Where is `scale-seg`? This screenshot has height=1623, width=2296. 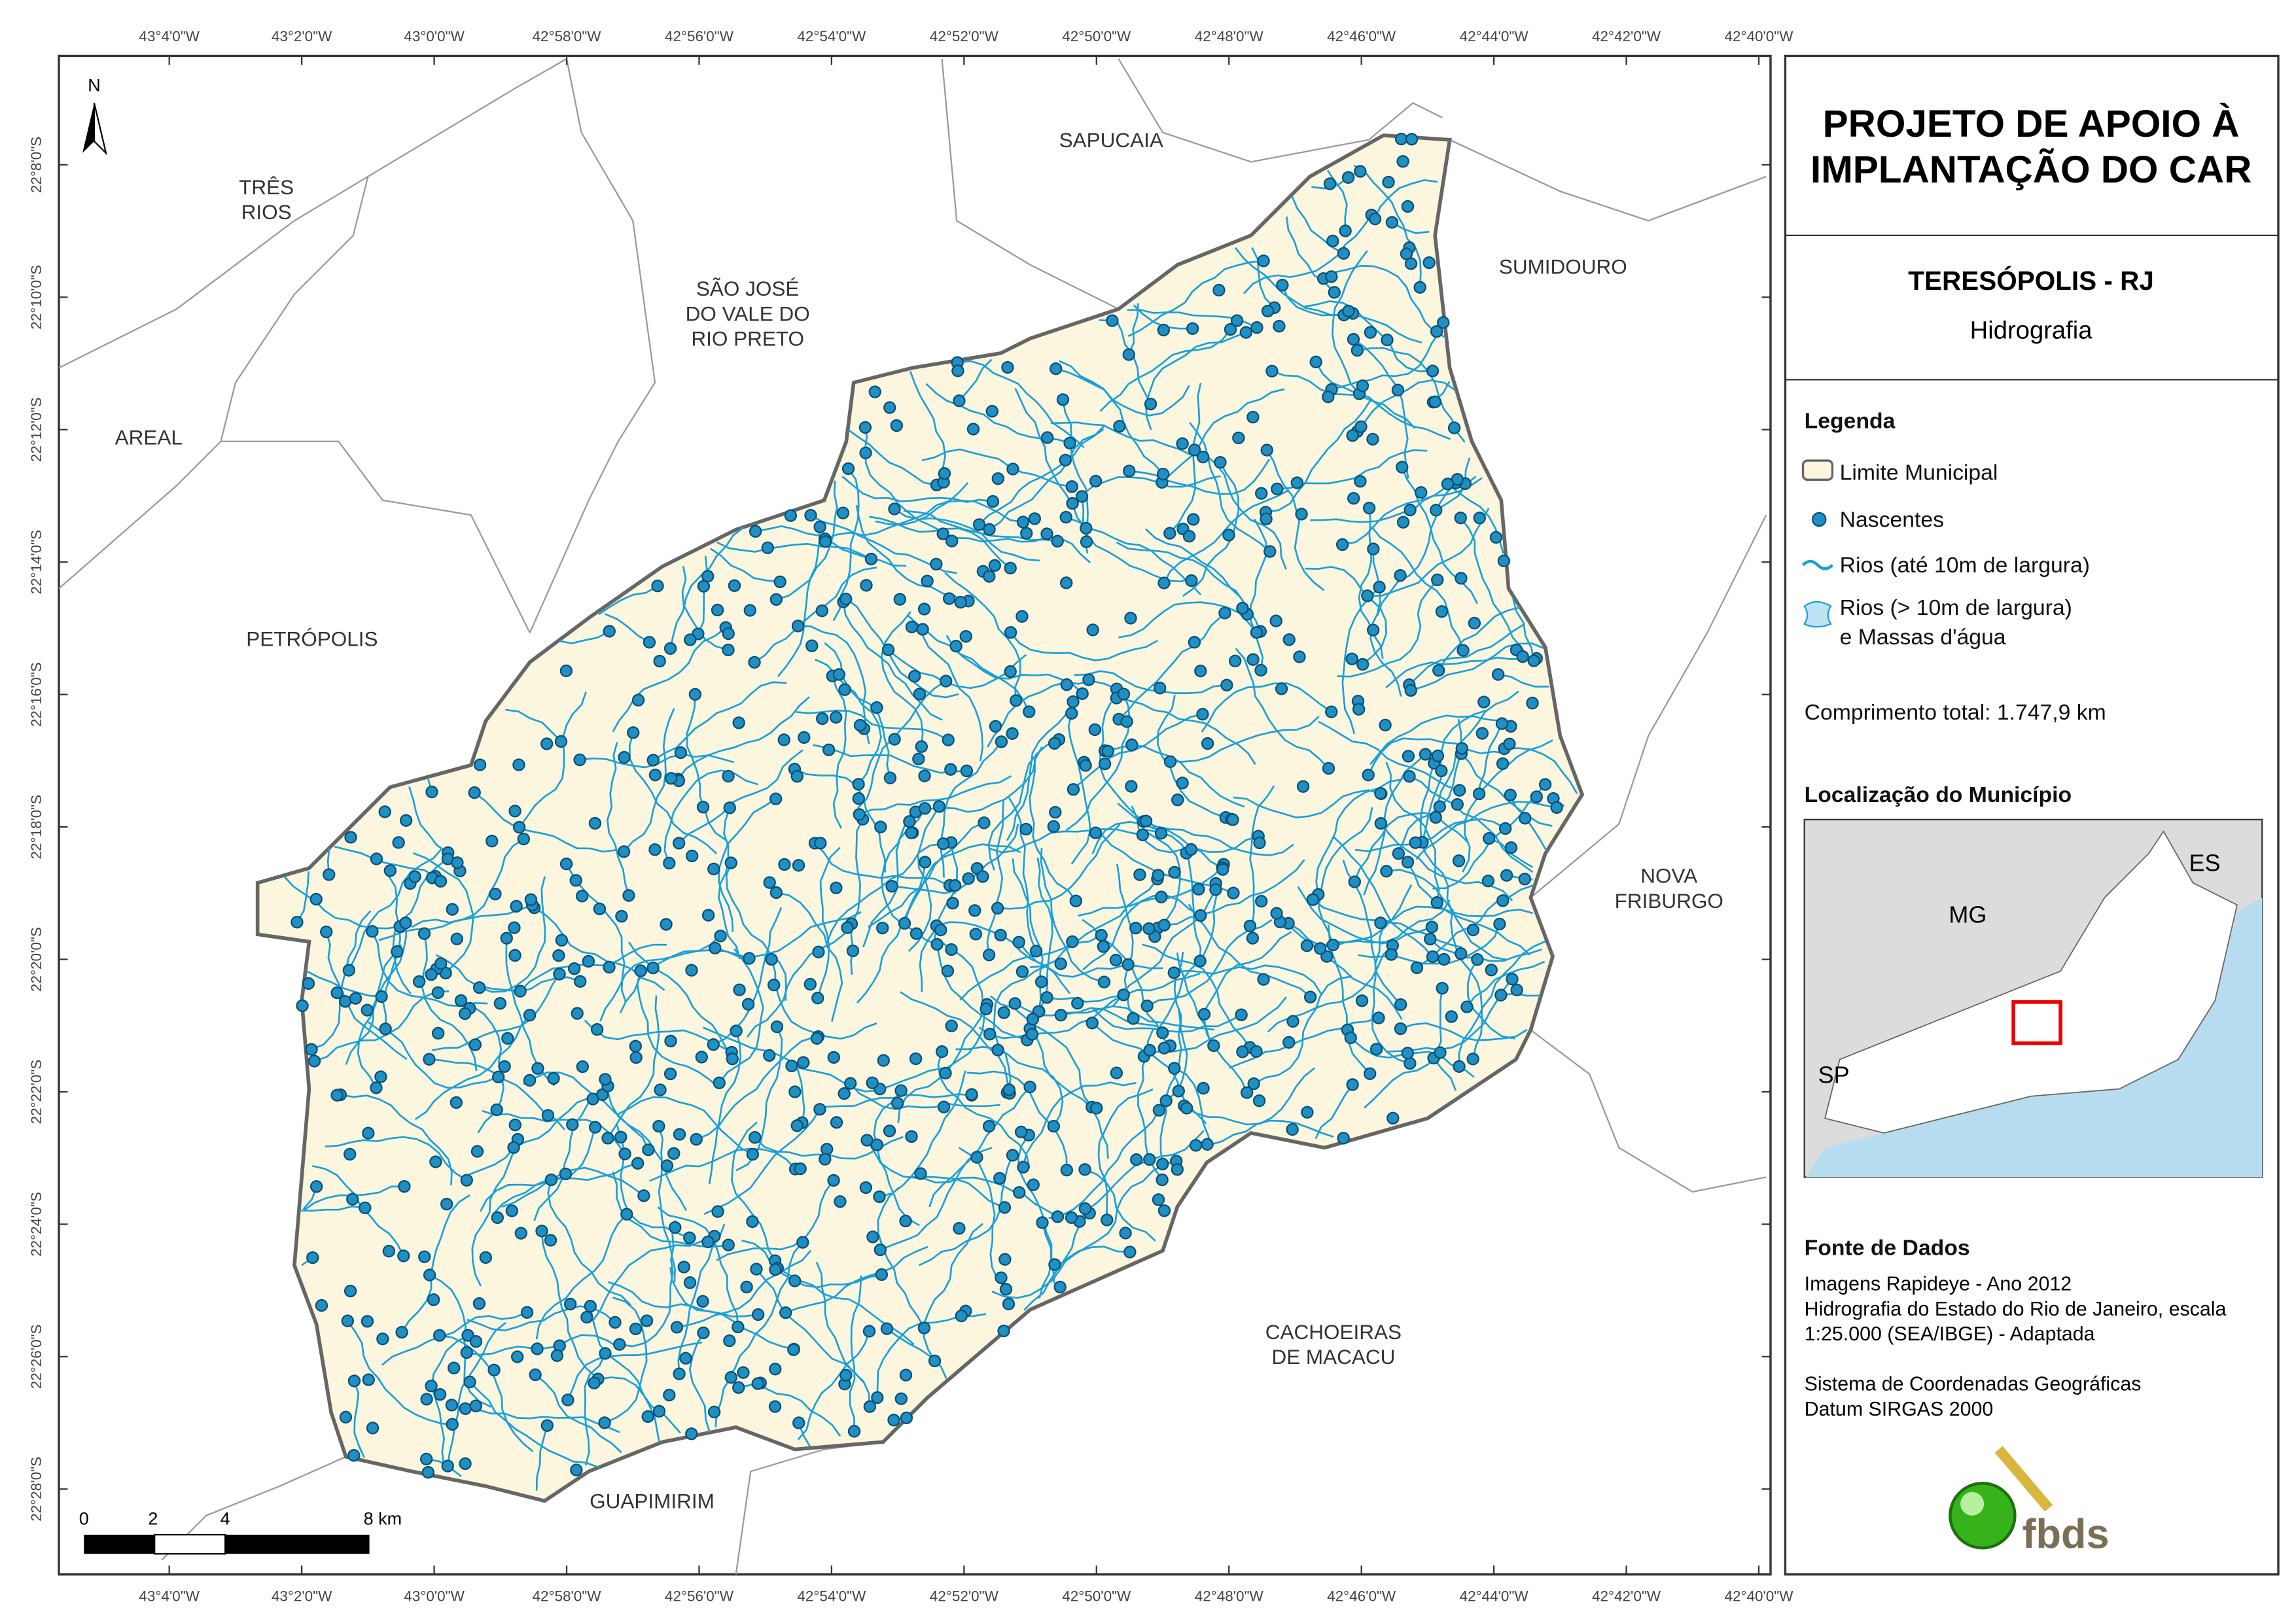 scale-seg is located at coordinates (119, 1545).